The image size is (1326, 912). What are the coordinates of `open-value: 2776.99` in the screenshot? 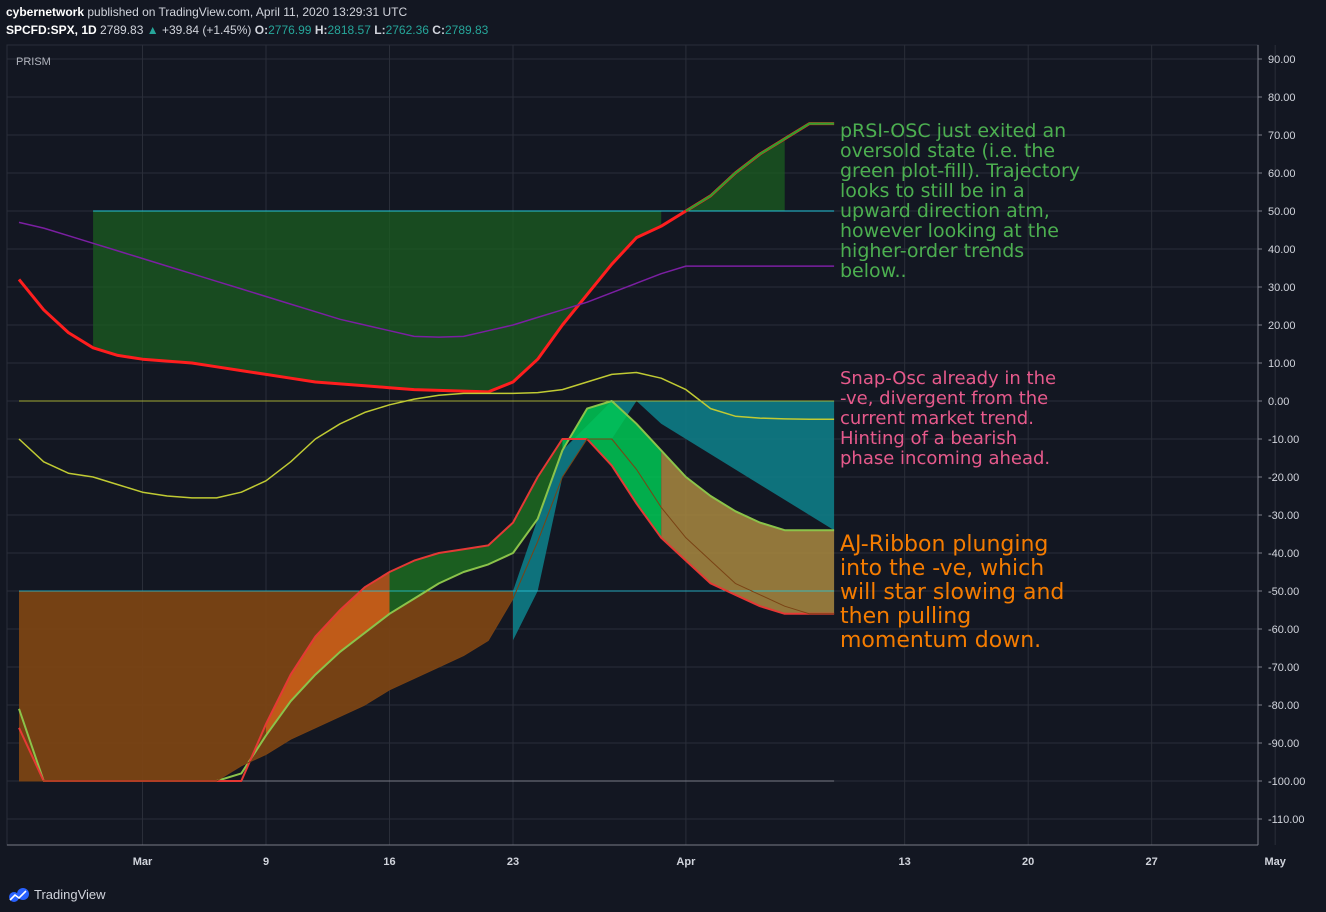 It's located at (290, 30).